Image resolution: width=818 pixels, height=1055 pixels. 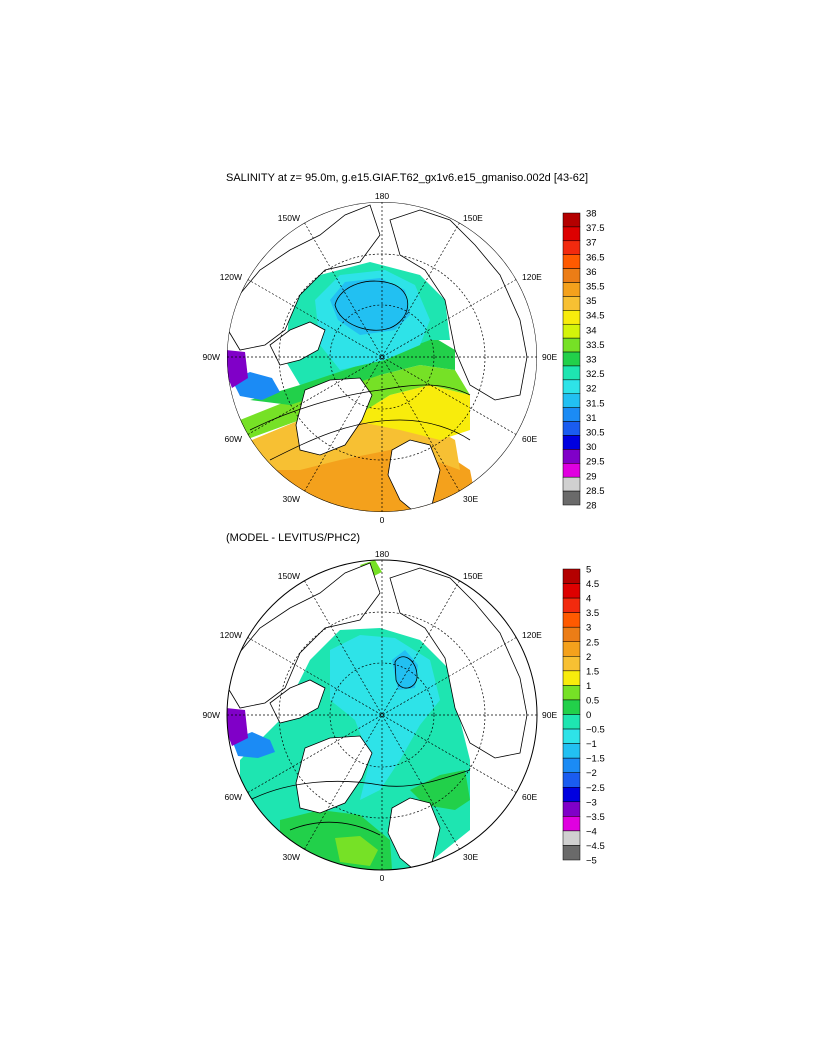 I want to click on colorbar-tick-label: 29, so click(x=591, y=476).